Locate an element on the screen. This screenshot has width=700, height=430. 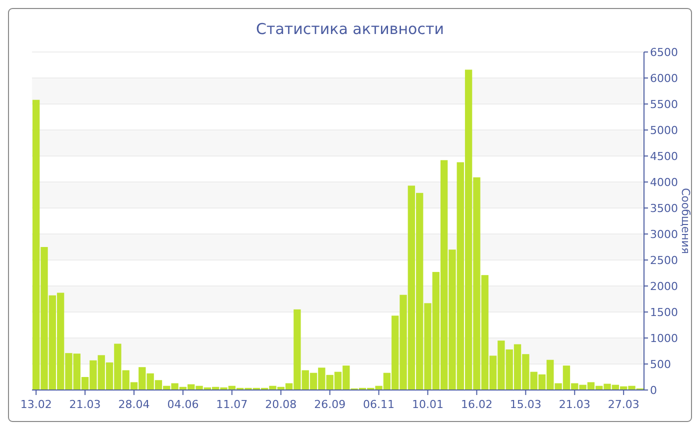
y-tick-label: 500 is located at coordinates (660, 364).